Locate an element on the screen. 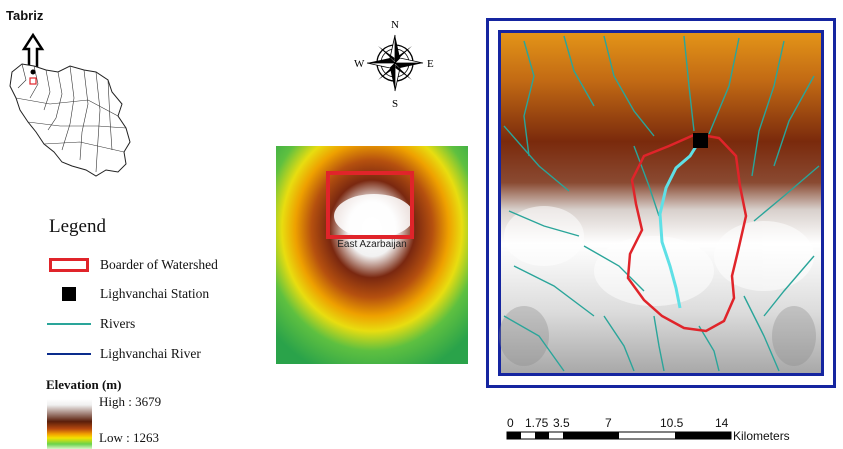 Image resolution: width=843 pixels, height=449 pixels. province-boundaries is located at coordinates (71, 118).